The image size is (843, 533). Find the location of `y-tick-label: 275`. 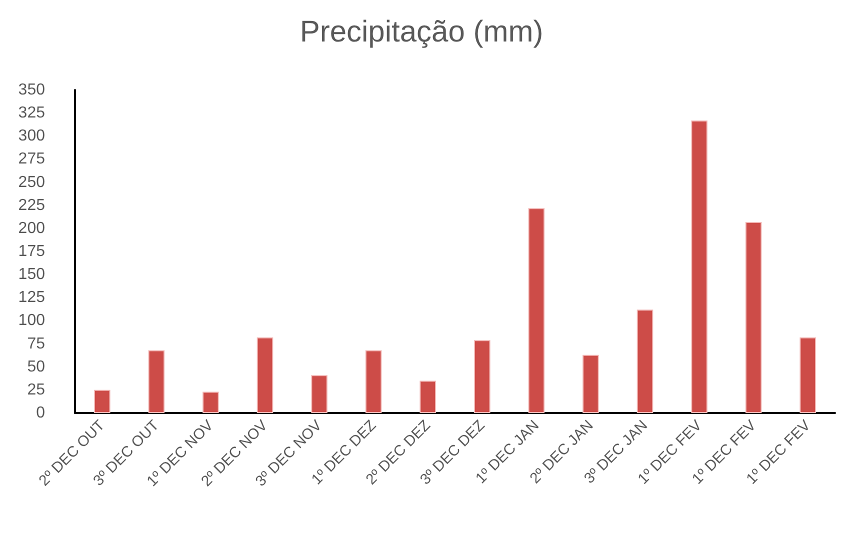

y-tick-label: 275 is located at coordinates (32, 159).